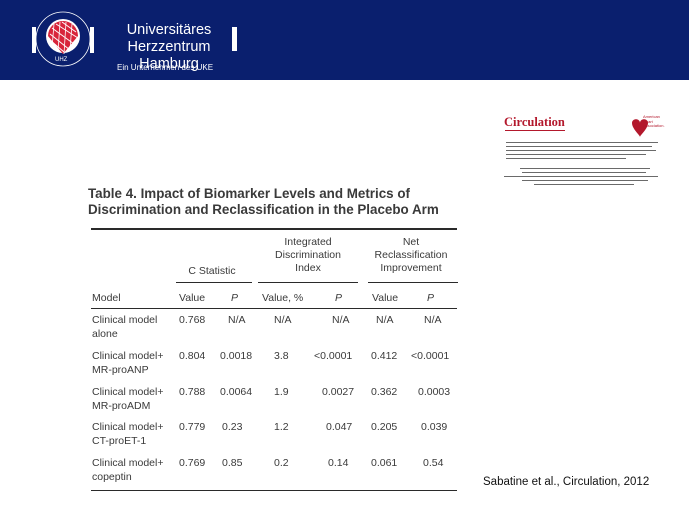 This screenshot has height=517, width=689. I want to click on heart-torch-icon, so click(640, 128).